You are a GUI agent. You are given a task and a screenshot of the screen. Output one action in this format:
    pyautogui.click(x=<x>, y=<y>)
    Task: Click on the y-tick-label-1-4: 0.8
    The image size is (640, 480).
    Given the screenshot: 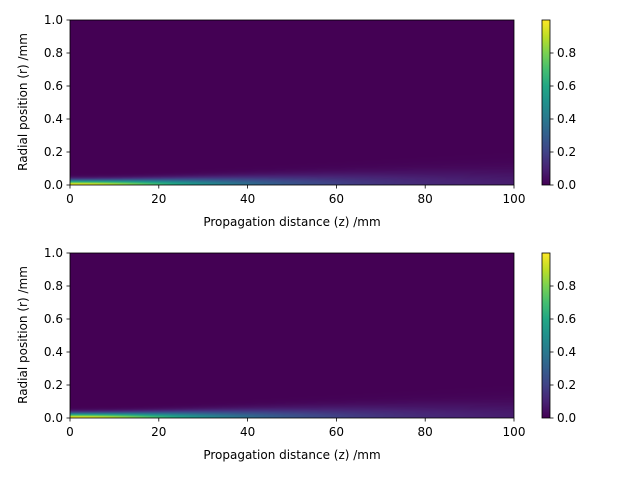 What is the action you would take?
    pyautogui.click(x=53, y=286)
    